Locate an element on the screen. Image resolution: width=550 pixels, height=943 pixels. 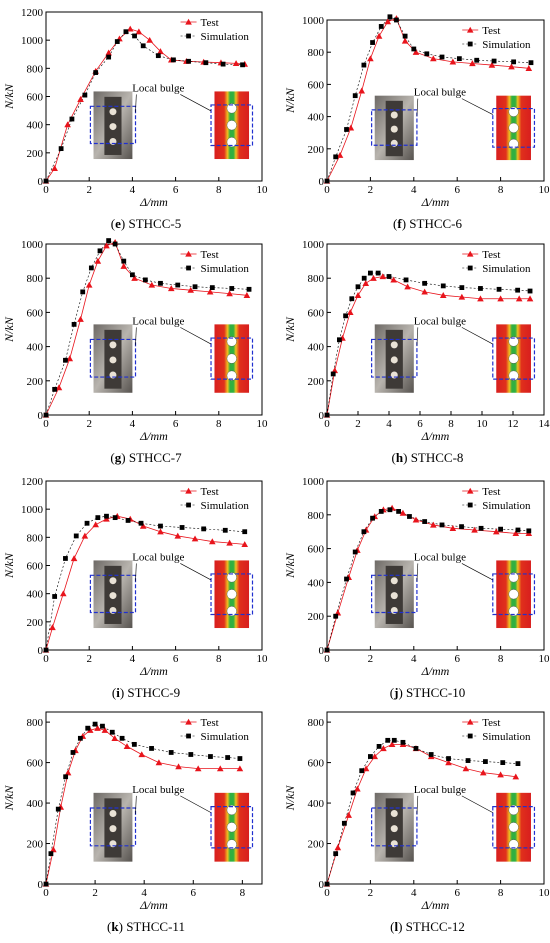
caption-letter: i is located at coordinates (118, 692).